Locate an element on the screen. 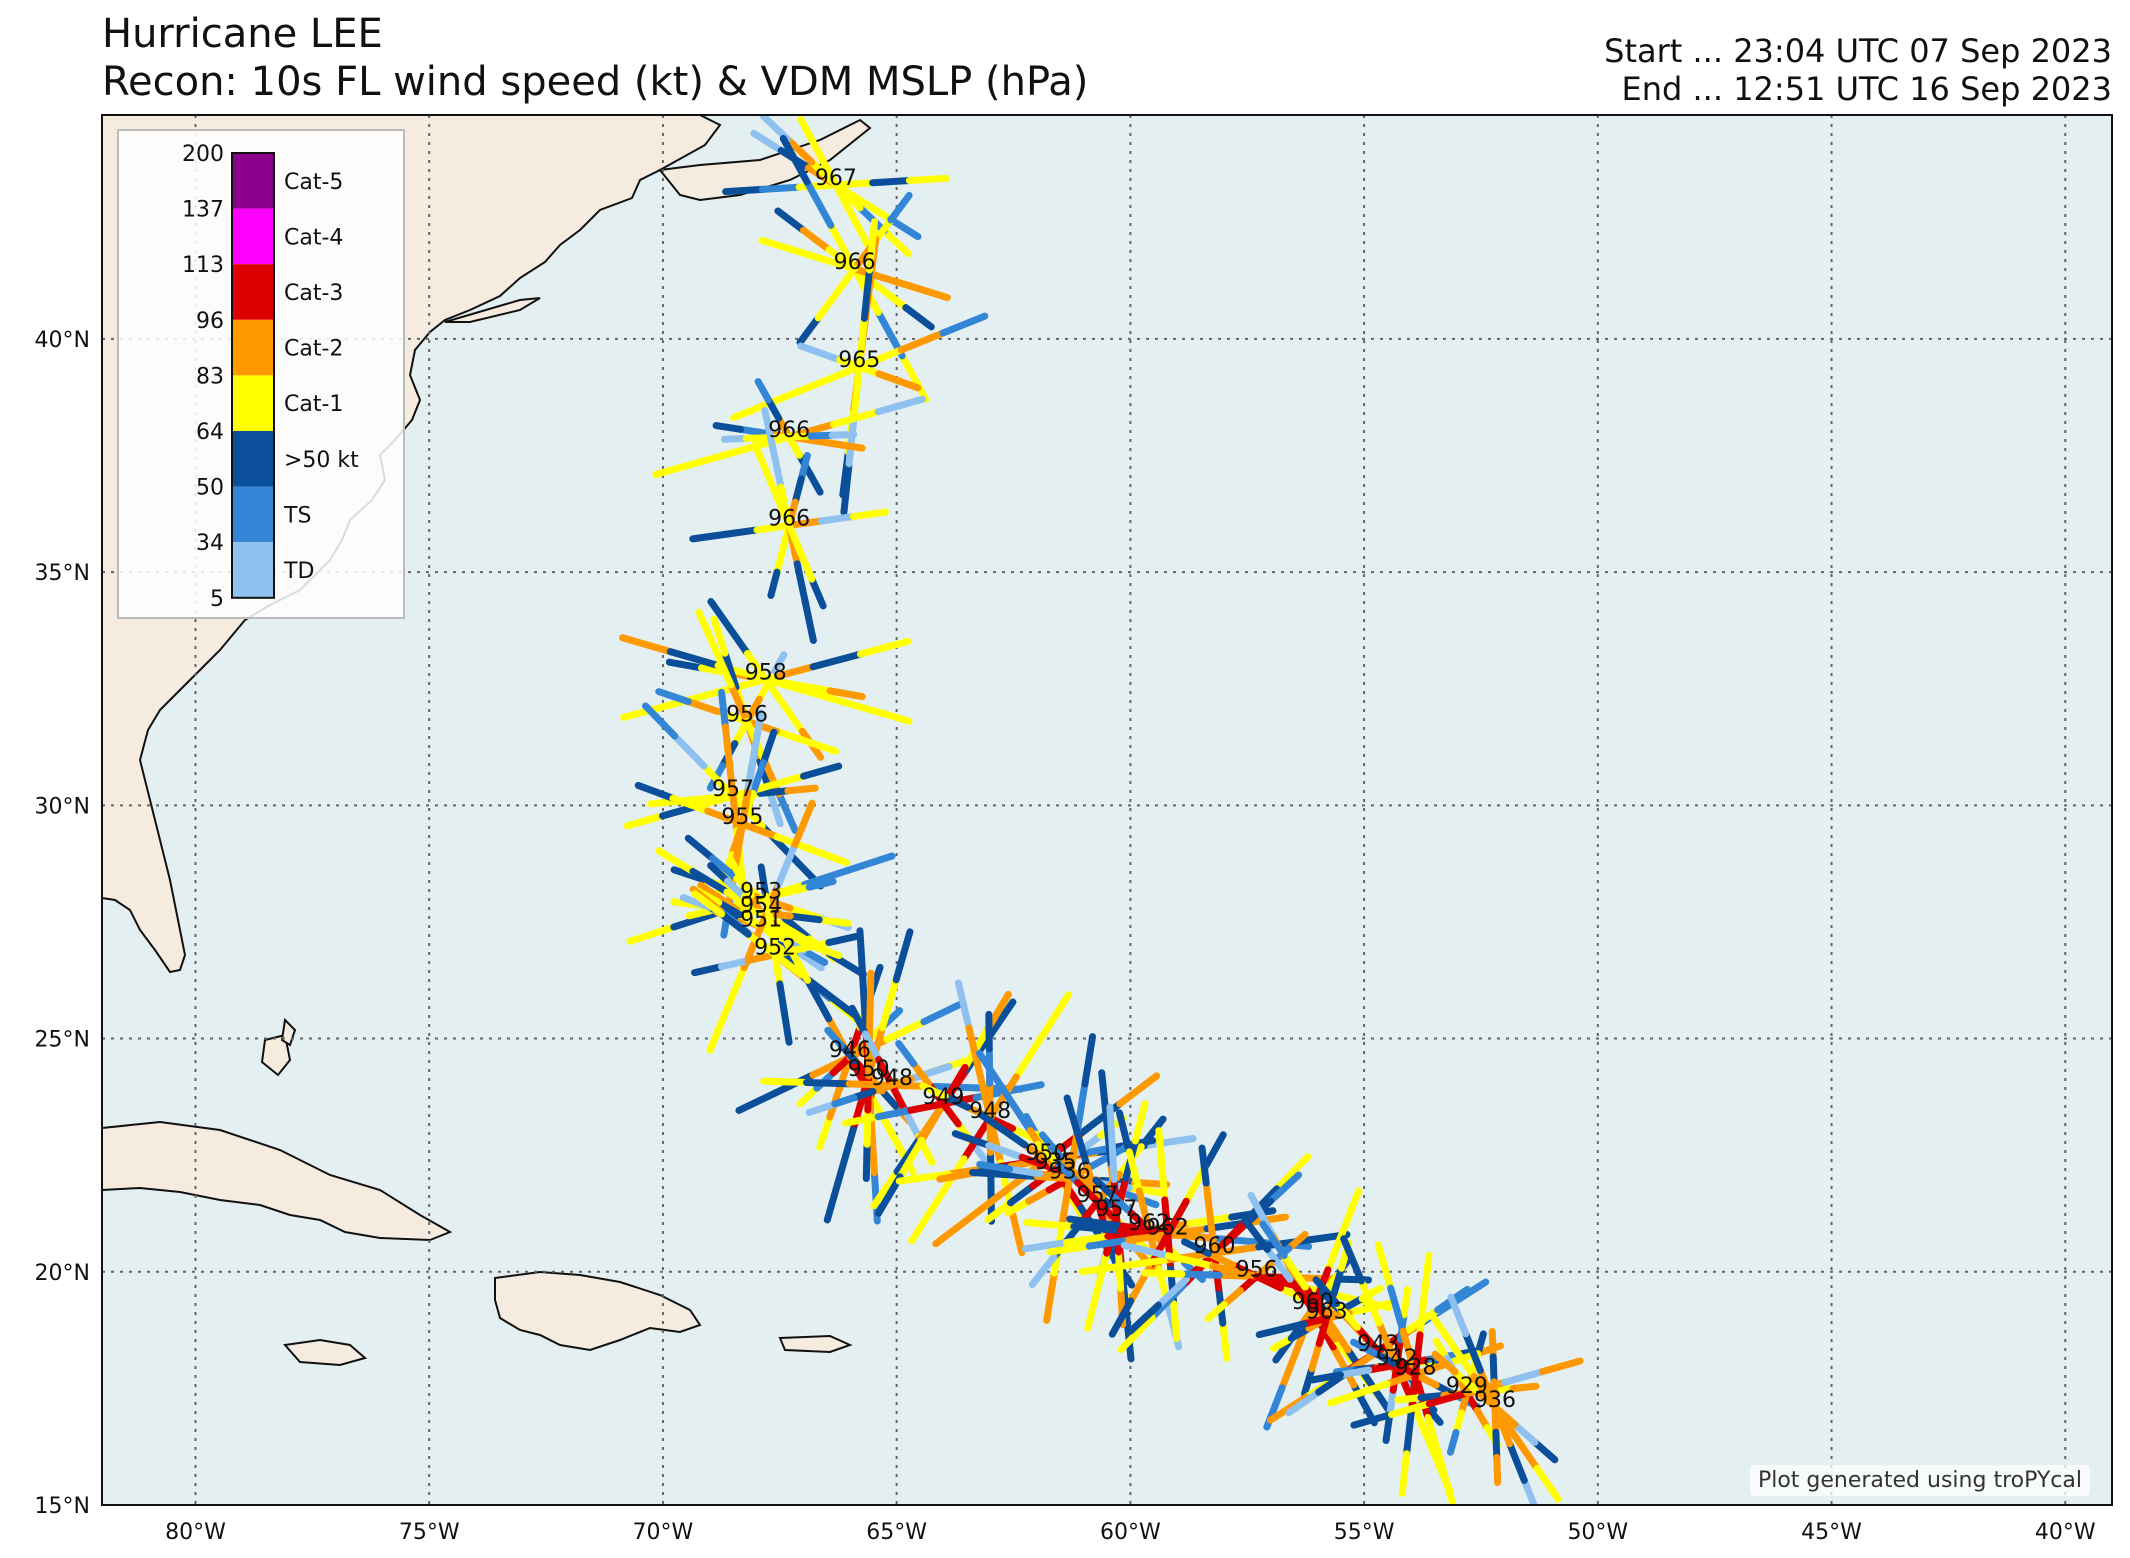 The height and width of the screenshot is (1558, 2130). pressure-label: 957 is located at coordinates (733, 789).